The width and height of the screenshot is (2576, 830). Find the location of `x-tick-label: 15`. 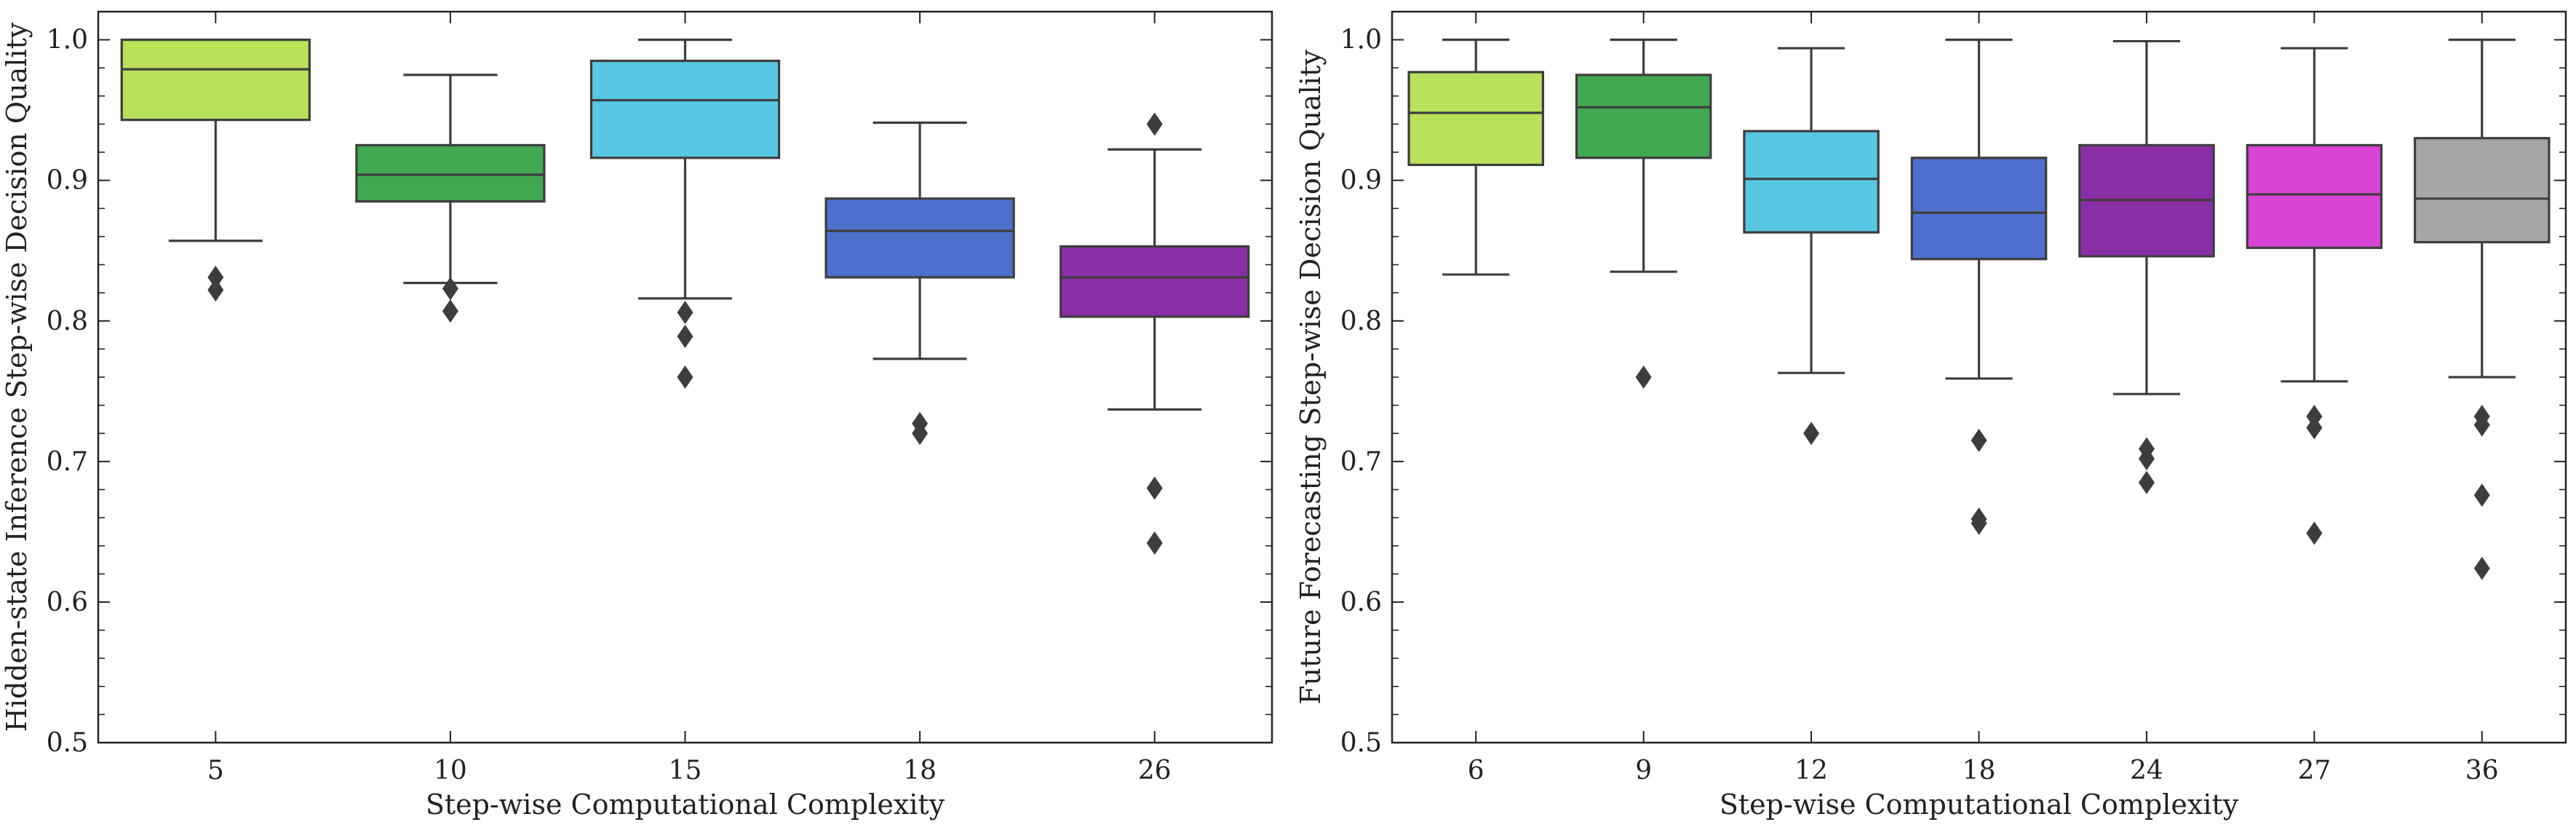

x-tick-label: 15 is located at coordinates (685, 771).